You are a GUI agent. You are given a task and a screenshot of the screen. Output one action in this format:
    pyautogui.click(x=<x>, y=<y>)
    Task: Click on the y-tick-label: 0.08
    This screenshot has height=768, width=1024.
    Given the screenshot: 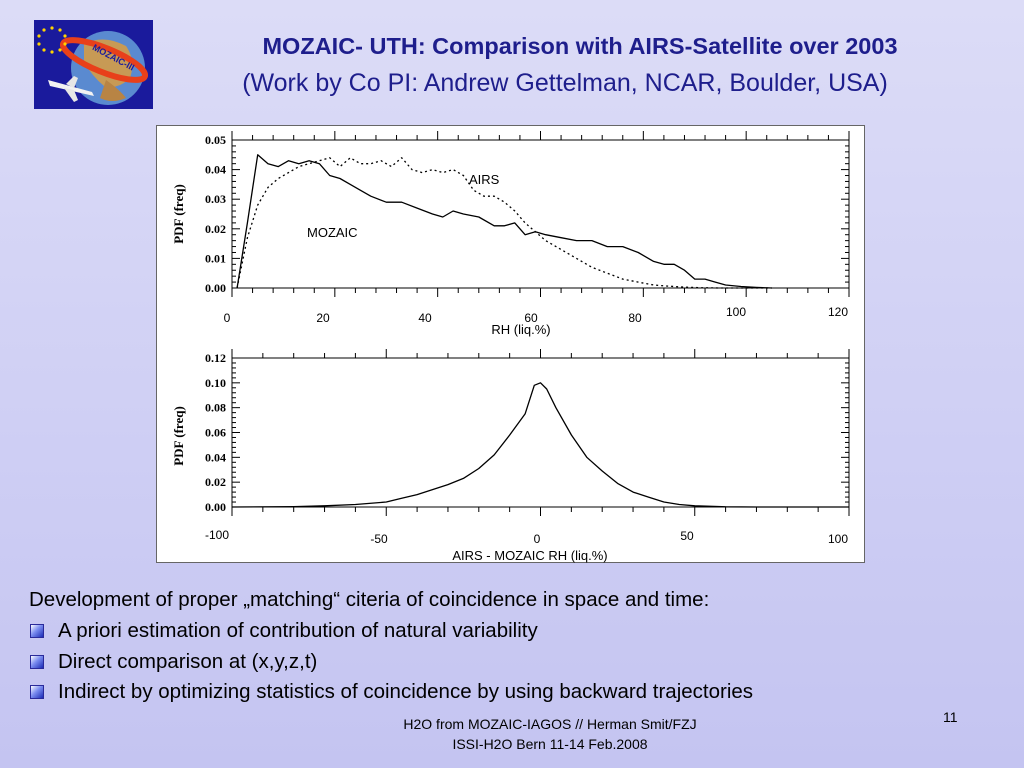 What is the action you would take?
    pyautogui.click(x=215, y=408)
    